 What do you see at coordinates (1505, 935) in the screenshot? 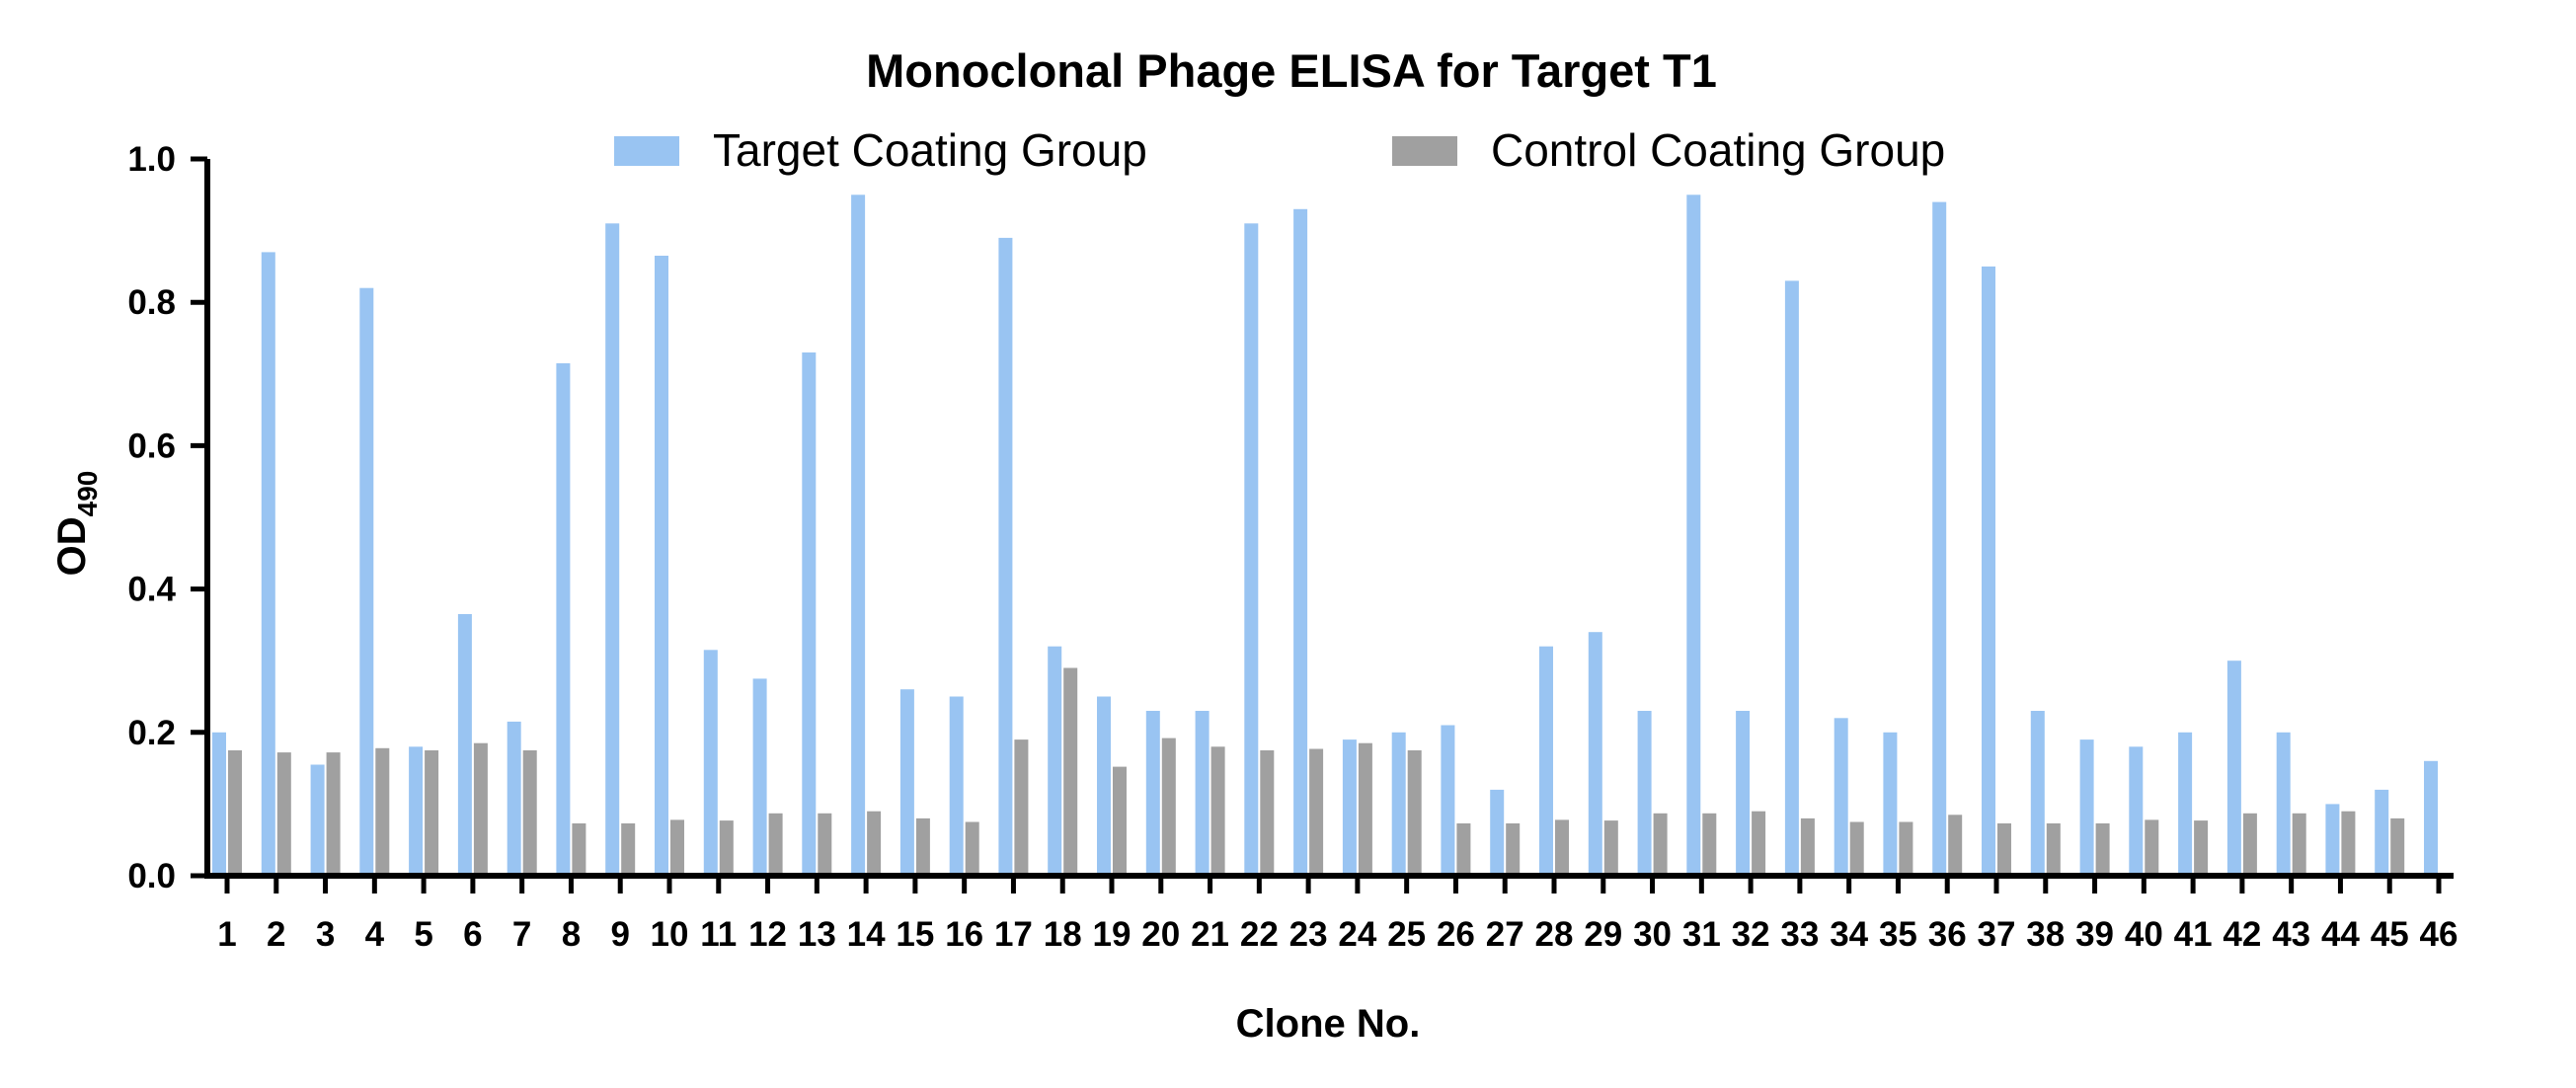
I see `x-tick-label: 27` at bounding box center [1505, 935].